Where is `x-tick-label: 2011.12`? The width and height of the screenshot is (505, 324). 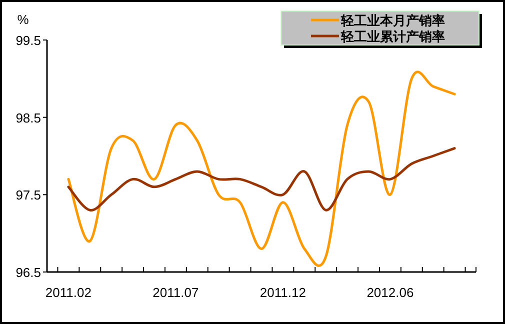
x-tick-label: 2011.12 is located at coordinates (283, 292).